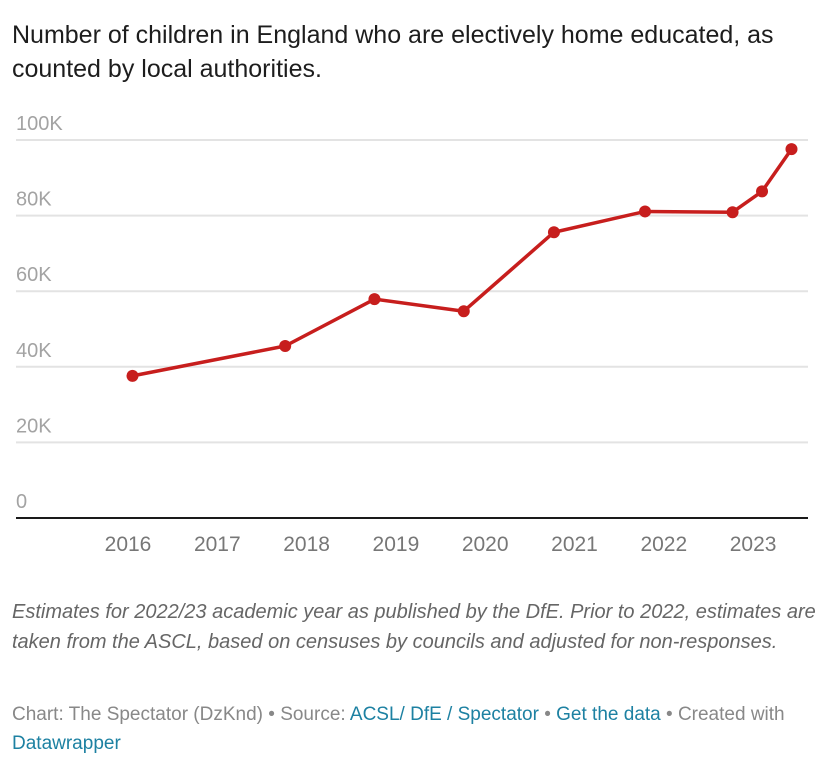 Image resolution: width=828 pixels, height=763 pixels. I want to click on y-tick-label: 20K, so click(34, 426).